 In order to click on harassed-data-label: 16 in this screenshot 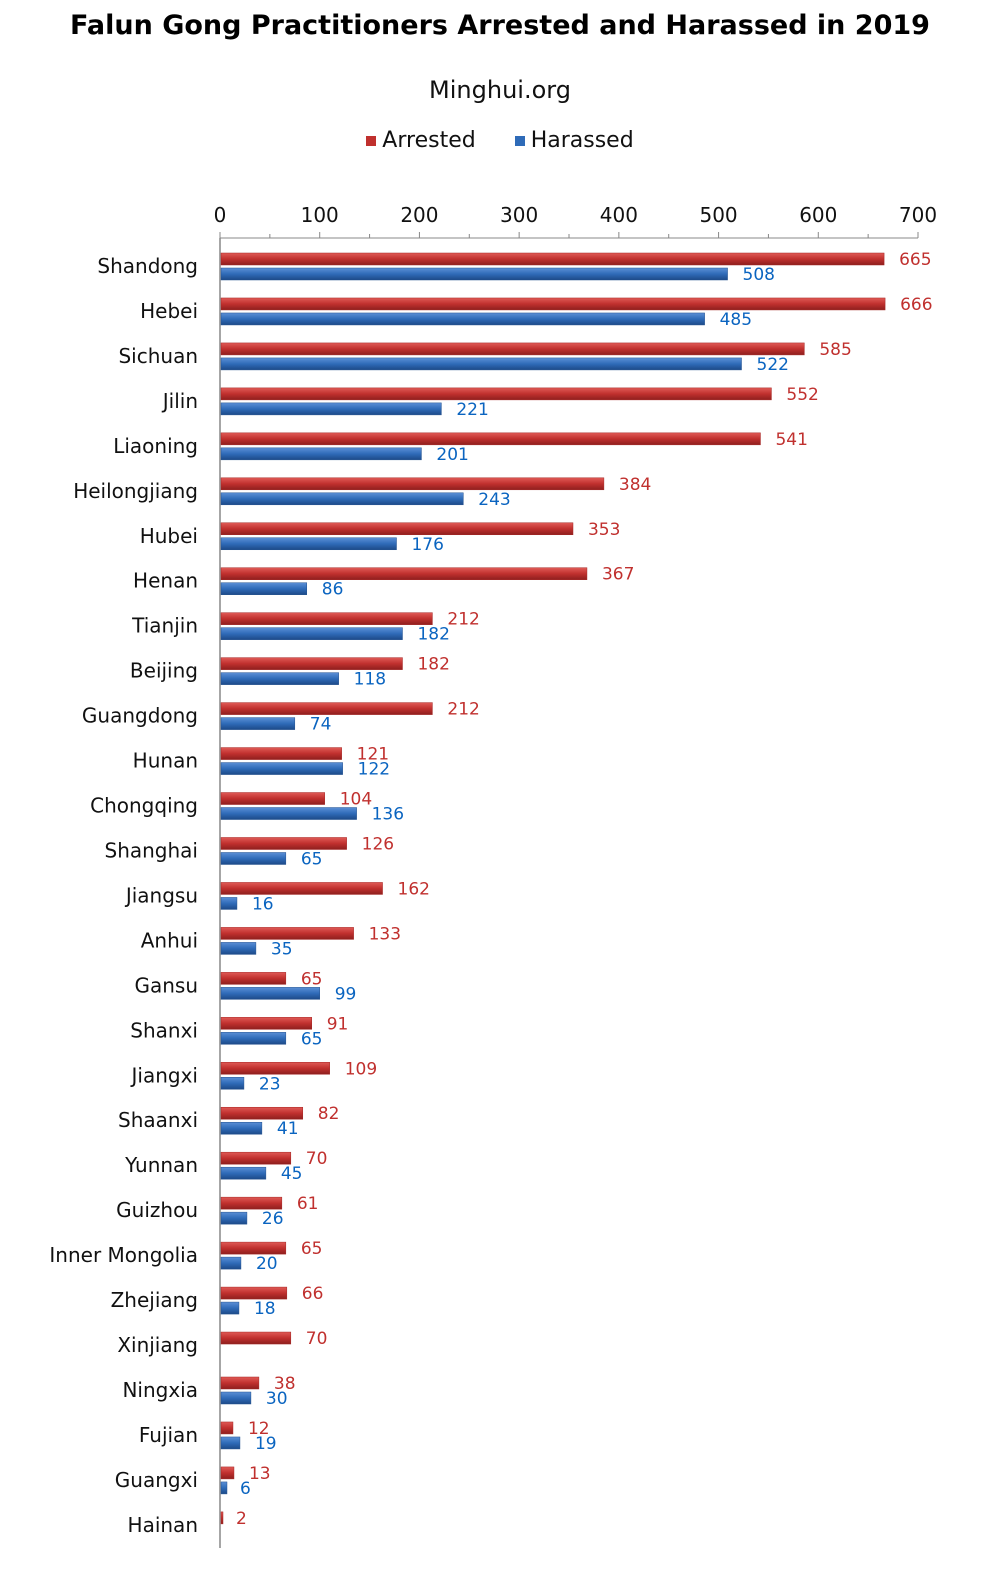, I will do `click(263, 904)`.